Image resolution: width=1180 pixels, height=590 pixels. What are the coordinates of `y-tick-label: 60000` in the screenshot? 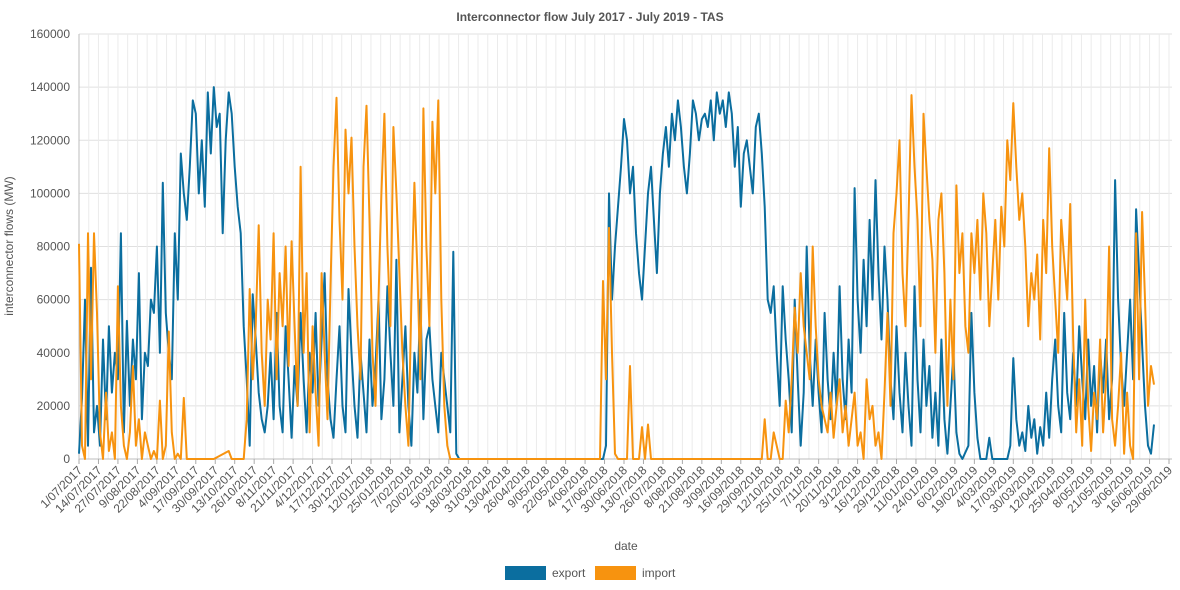 It's located at (54, 300).